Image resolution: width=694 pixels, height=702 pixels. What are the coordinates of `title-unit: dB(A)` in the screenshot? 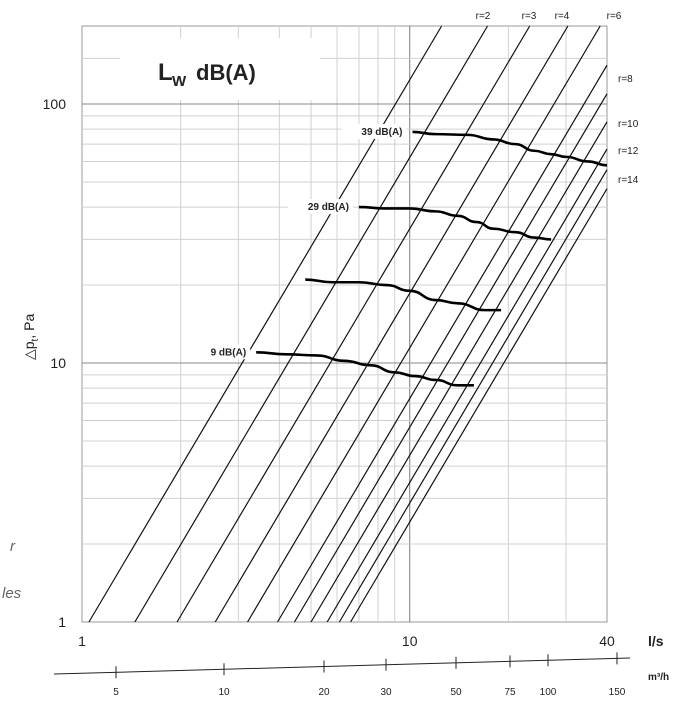 It's located at (226, 72).